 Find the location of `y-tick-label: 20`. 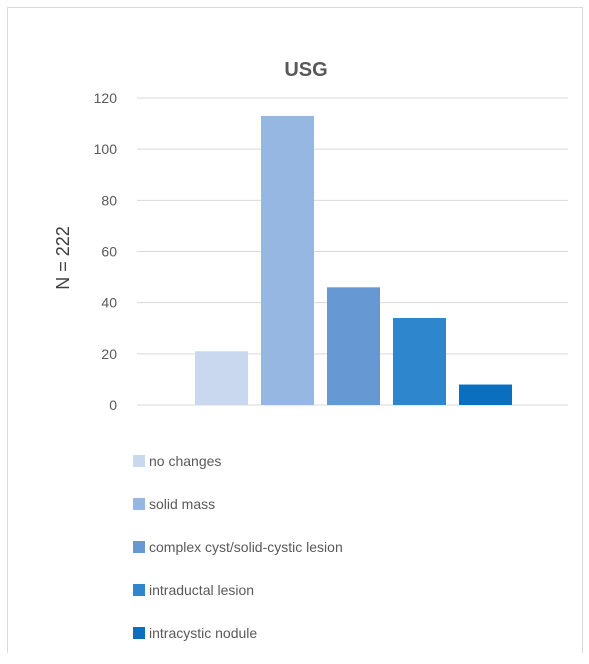

y-tick-label: 20 is located at coordinates (109, 354).